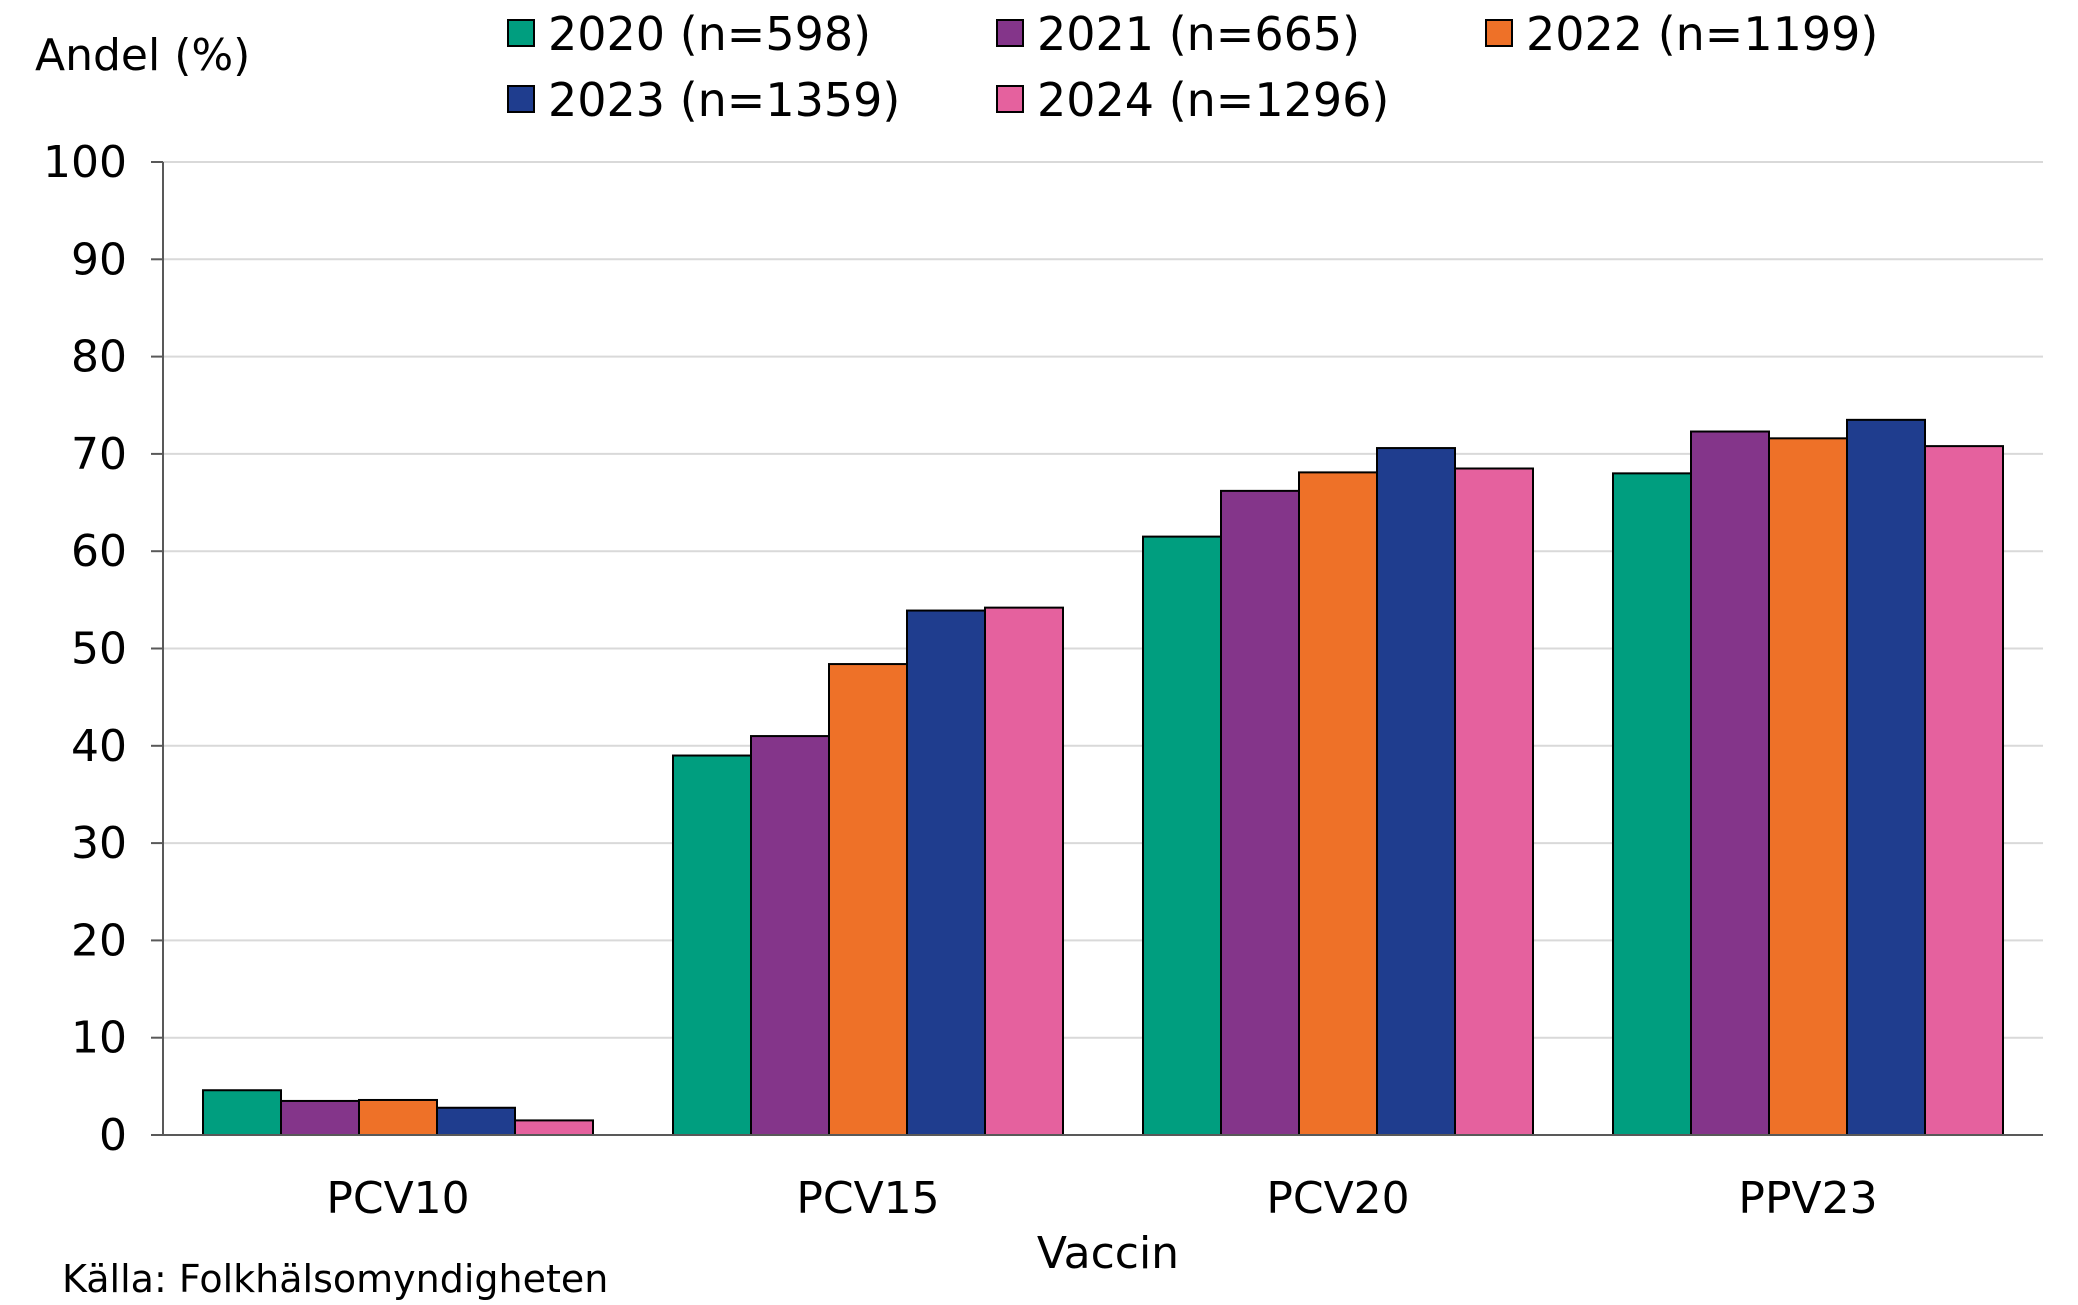  Describe the element at coordinates (554, 1128) in the screenshot. I see `bar-pcv10-2024` at that location.